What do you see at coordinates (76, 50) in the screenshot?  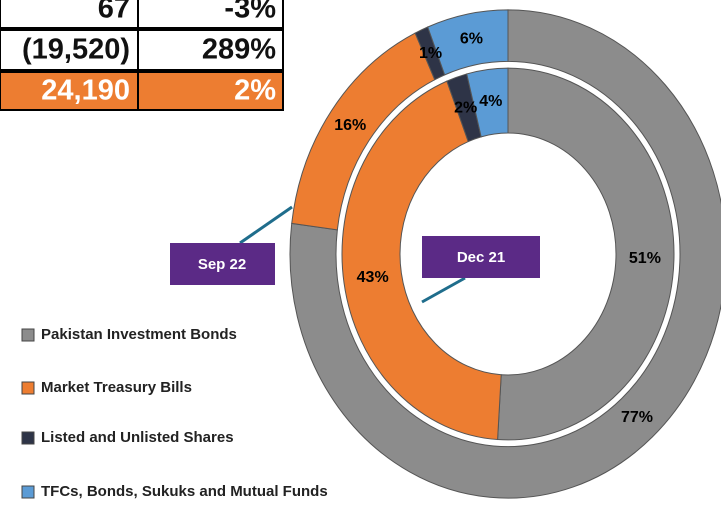 I see `table-cell-text: (19,520)` at bounding box center [76, 50].